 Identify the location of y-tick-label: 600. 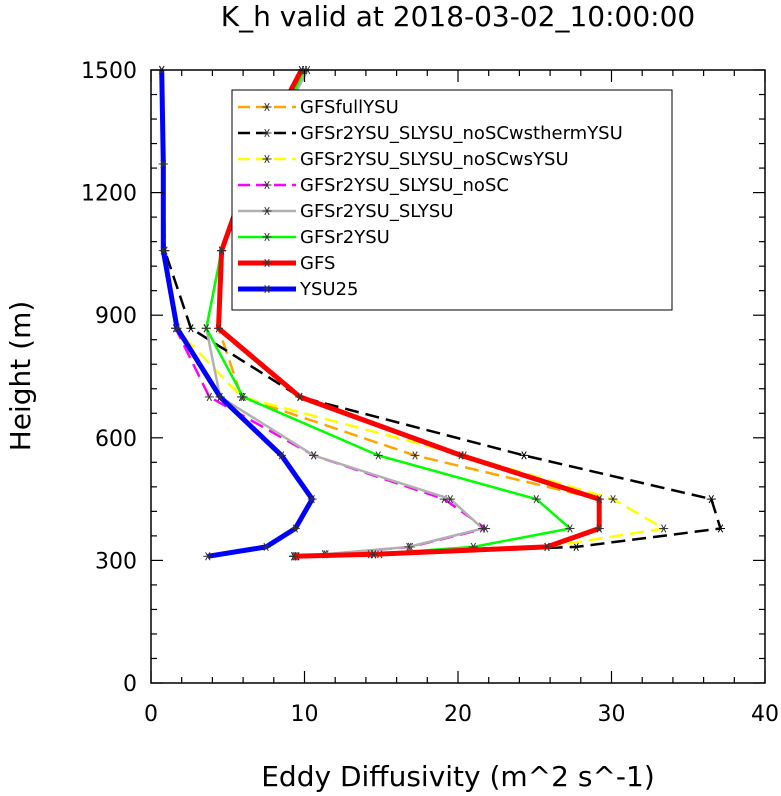
(116, 439).